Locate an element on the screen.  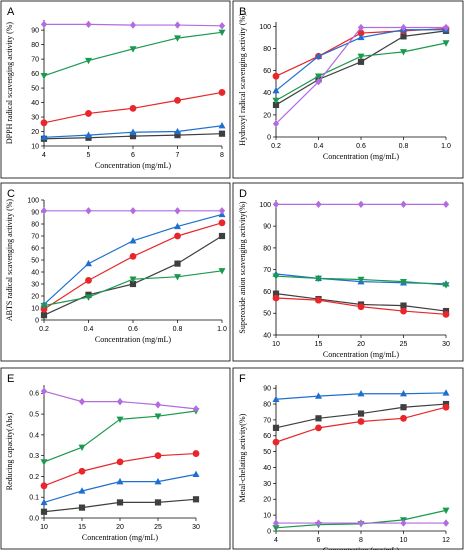
y-tick-label: 60 is located at coordinates (267, 436).